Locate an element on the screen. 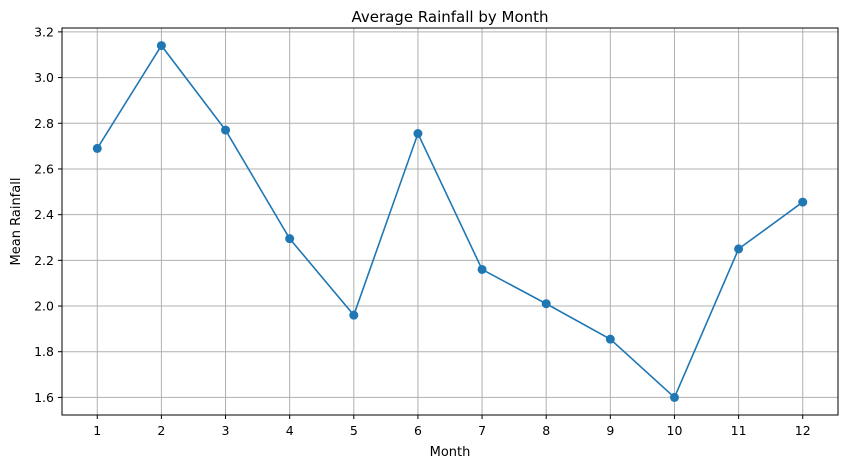  y-tick-label: 2.2 is located at coordinates (44, 260).